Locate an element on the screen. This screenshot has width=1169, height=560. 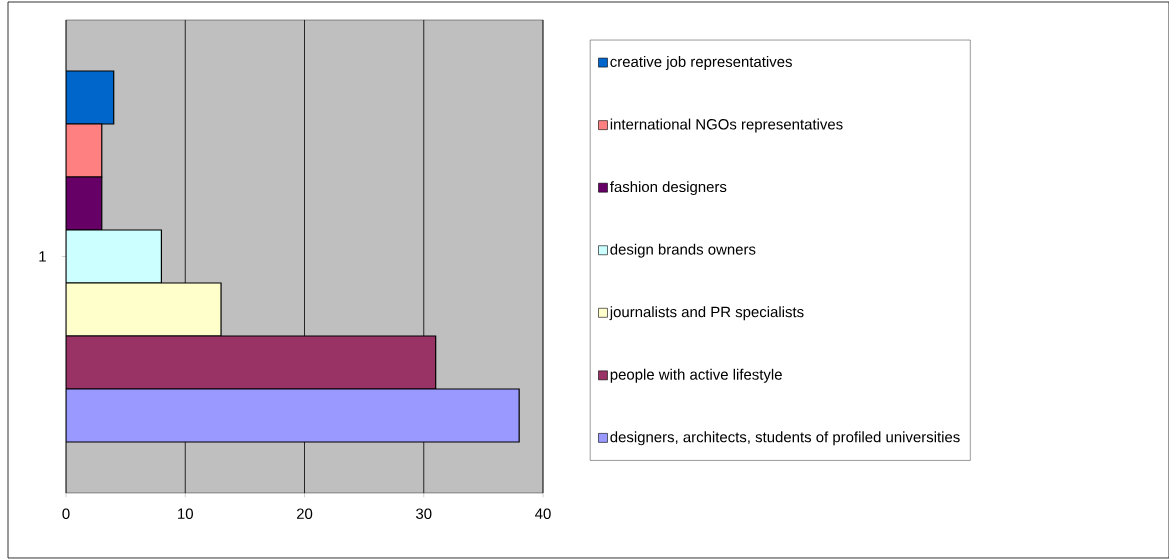
legend-label: creative job representatives is located at coordinates (701, 63).